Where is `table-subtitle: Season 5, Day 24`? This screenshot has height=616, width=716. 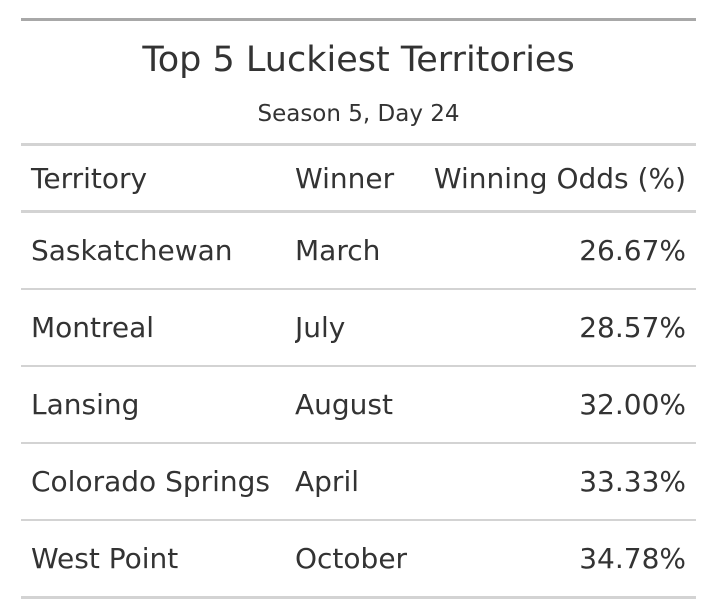 table-subtitle: Season 5, Day 24 is located at coordinates (358, 114).